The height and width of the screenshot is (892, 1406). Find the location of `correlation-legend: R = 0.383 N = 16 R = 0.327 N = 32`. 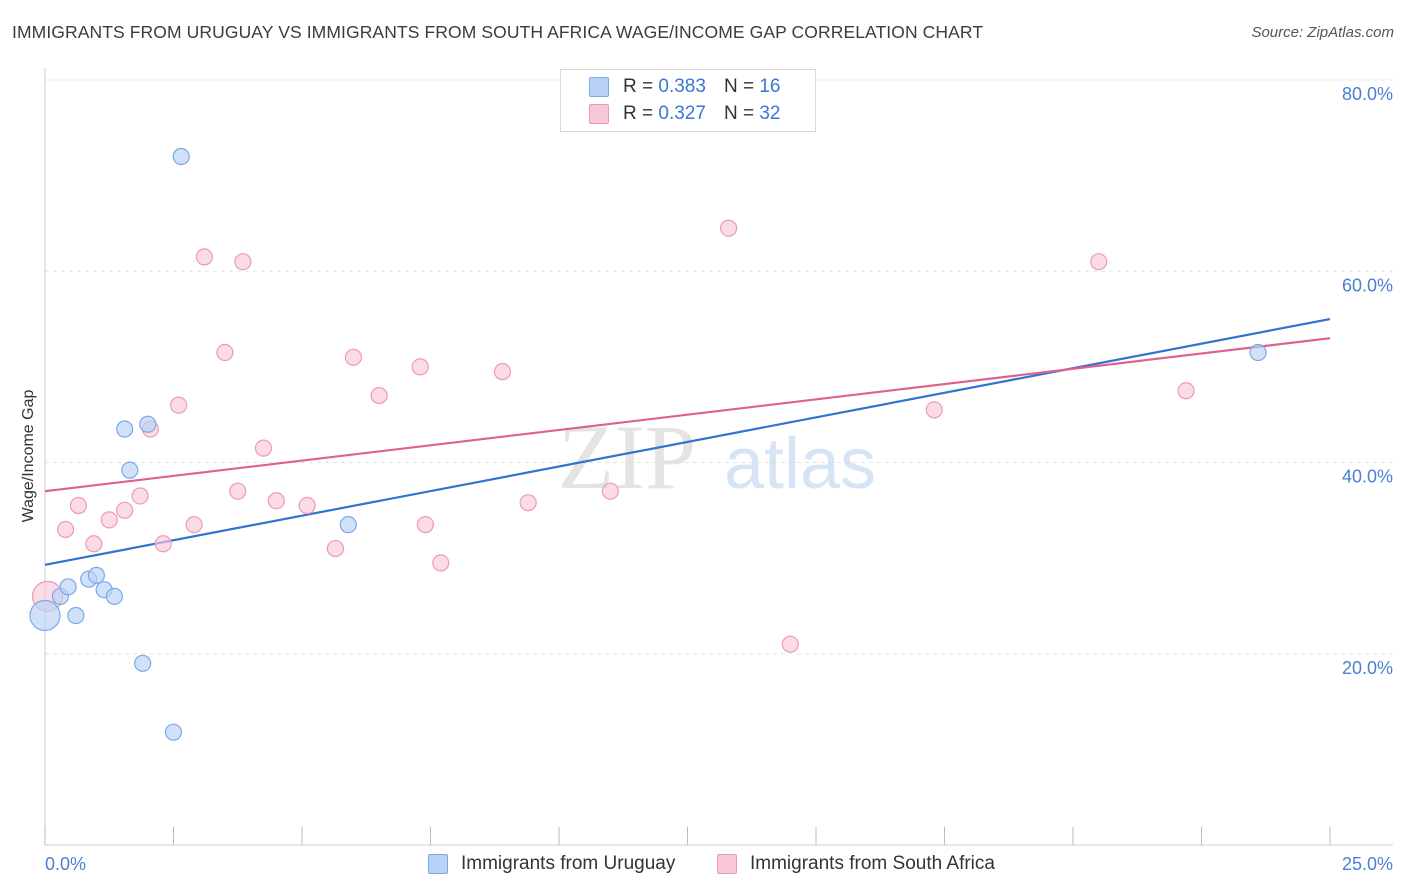

correlation-legend: R = 0.383 N = 16 R = 0.327 N = 32 is located at coordinates (688, 100).